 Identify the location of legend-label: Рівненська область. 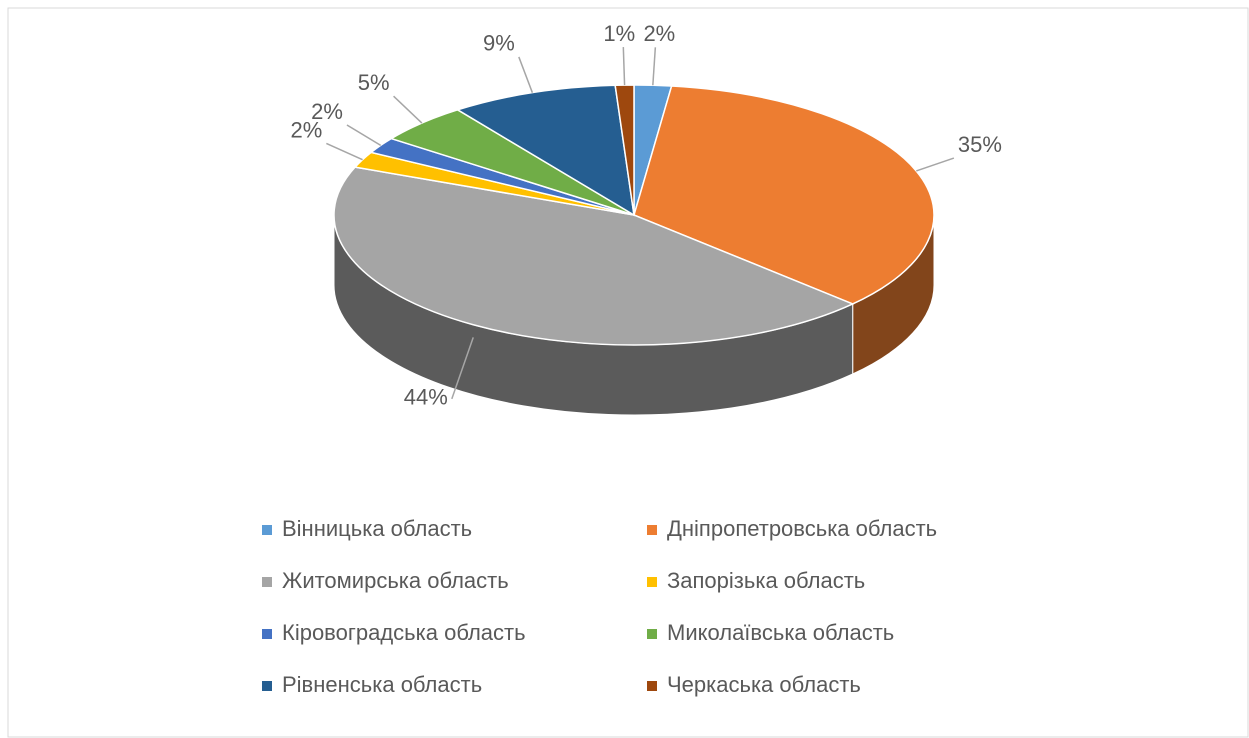
(382, 684).